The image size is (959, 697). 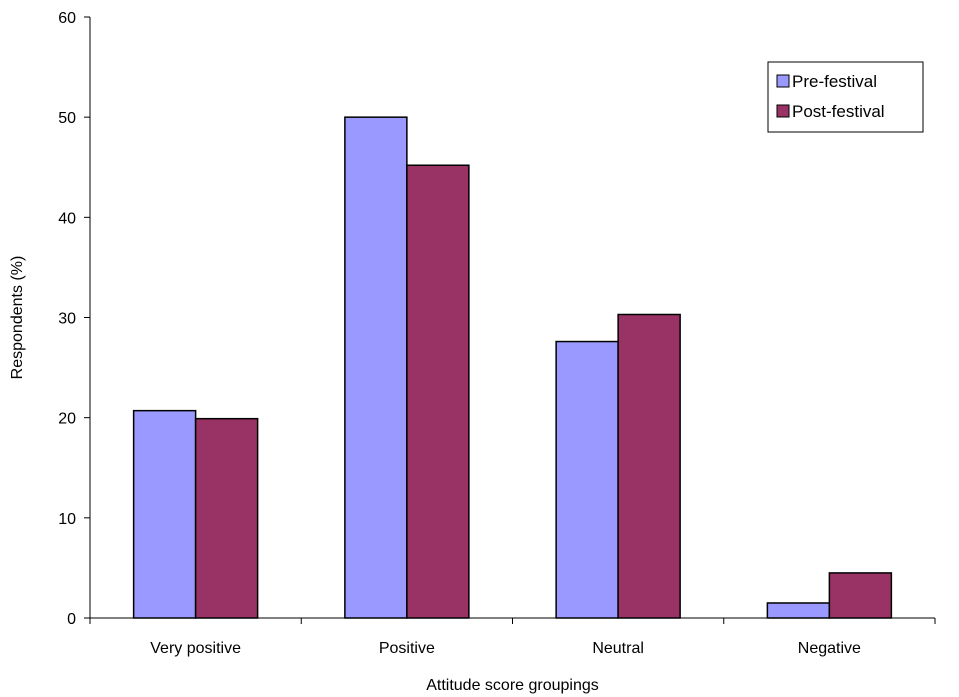 What do you see at coordinates (834, 81) in the screenshot?
I see `legend-label: Pre-festival` at bounding box center [834, 81].